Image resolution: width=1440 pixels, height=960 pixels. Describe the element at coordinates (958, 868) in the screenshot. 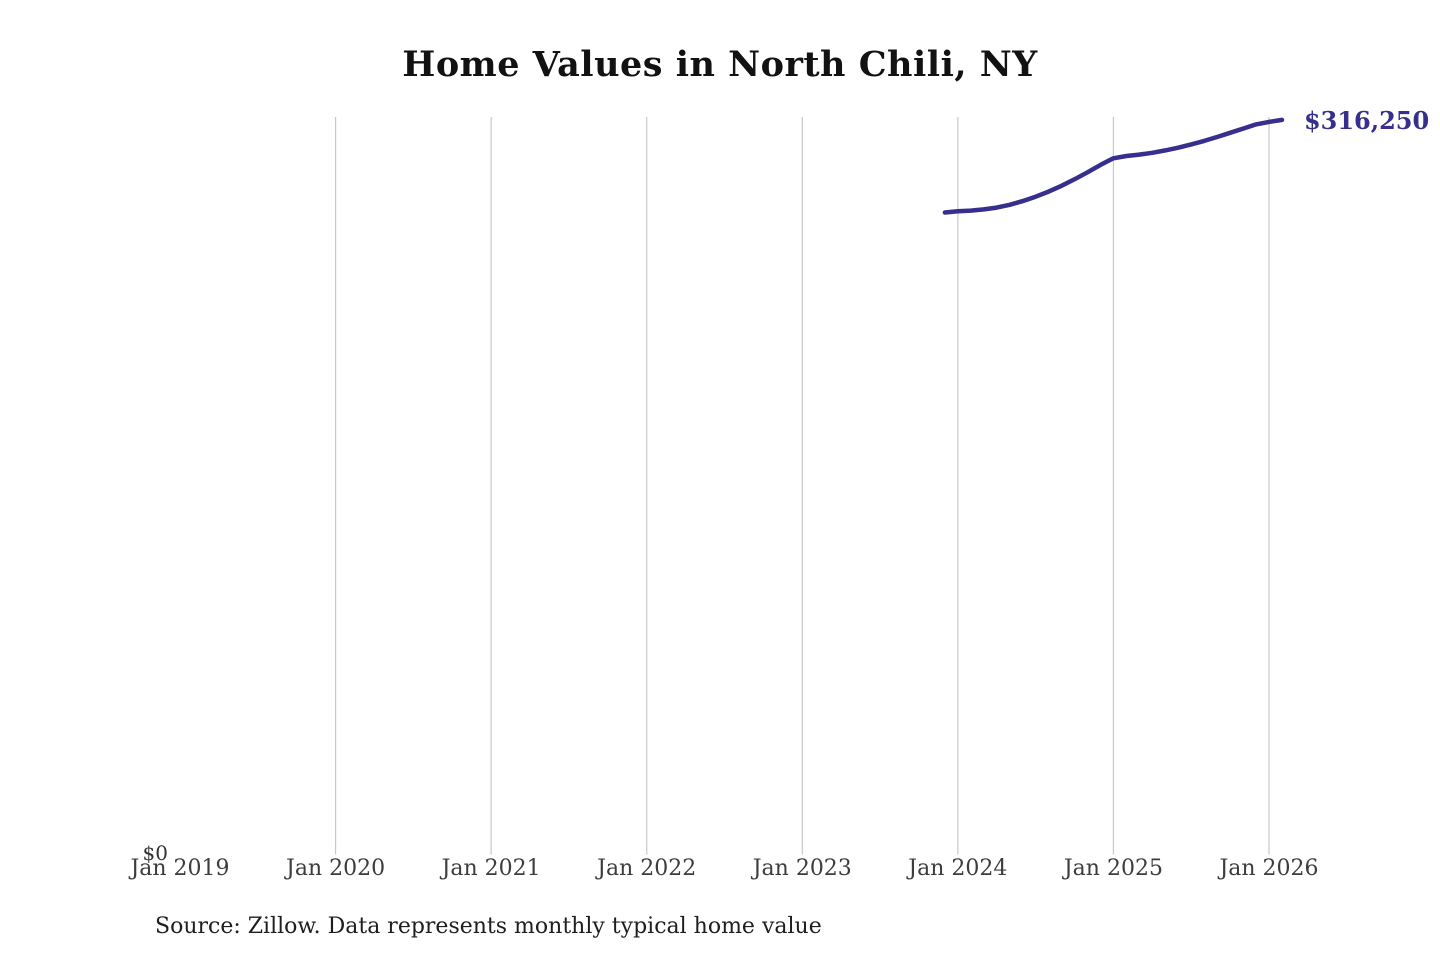

I see `x-axis-label: Jan 2024` at that location.